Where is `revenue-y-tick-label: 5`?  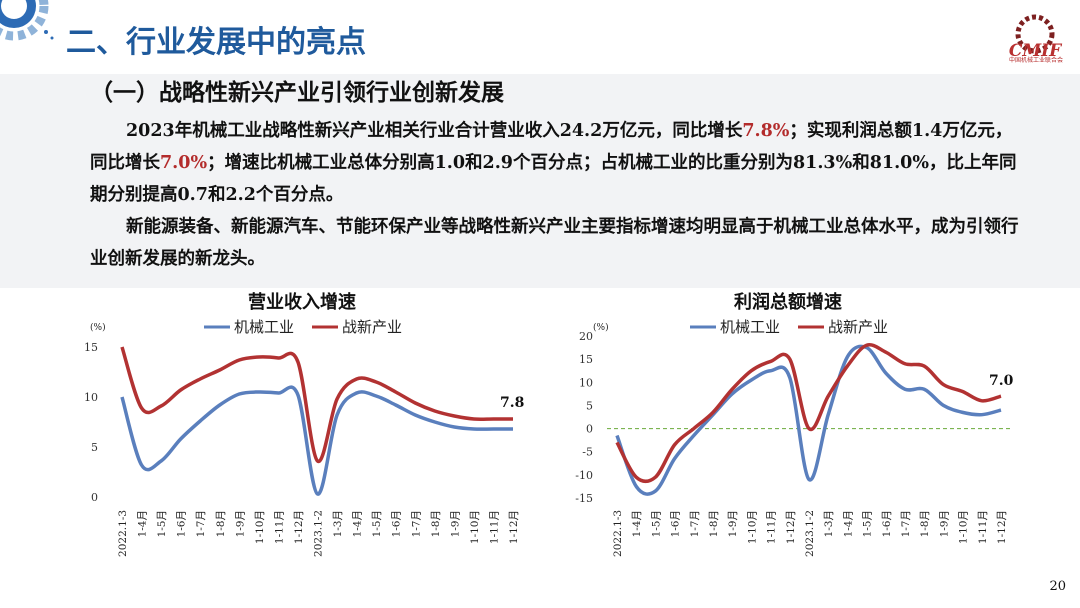
revenue-y-tick-label: 5 is located at coordinates (94, 447).